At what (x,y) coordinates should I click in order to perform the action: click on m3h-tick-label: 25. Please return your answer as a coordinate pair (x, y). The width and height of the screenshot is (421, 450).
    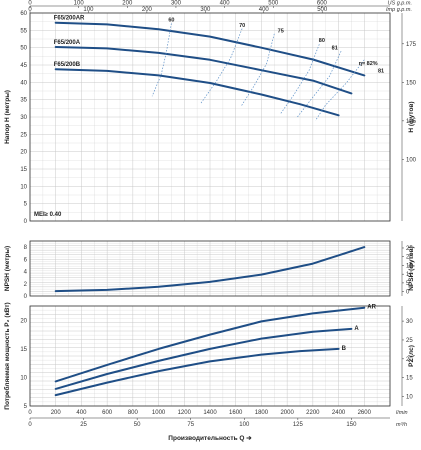
    Looking at the image, I should click on (83, 425).